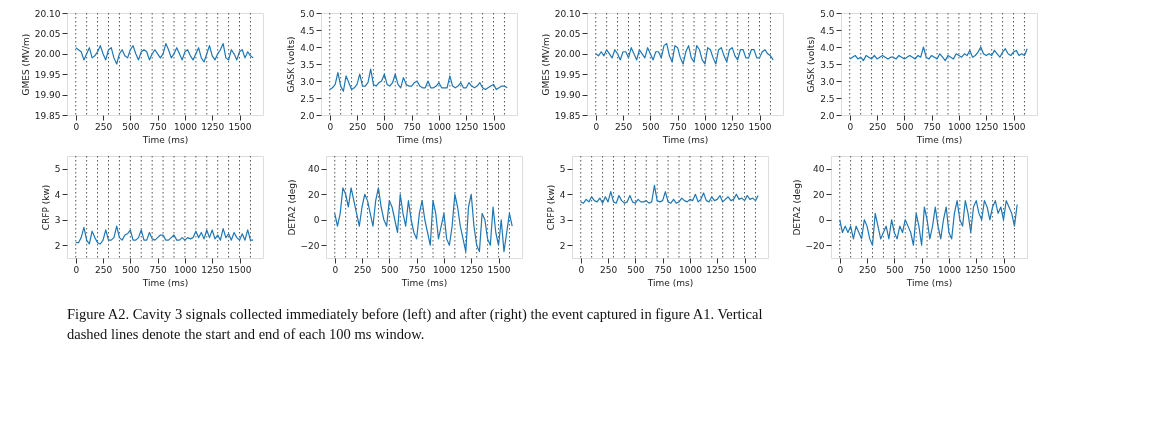  I want to click on y-tick-label: 20.05, so click(47, 33).